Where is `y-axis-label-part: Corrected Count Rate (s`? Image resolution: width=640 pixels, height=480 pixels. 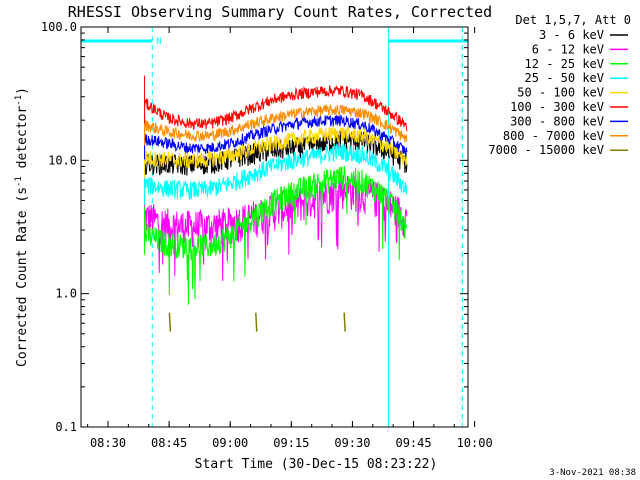 y-axis-label-part: Corrected Count Rate (s is located at coordinates (22, 277).